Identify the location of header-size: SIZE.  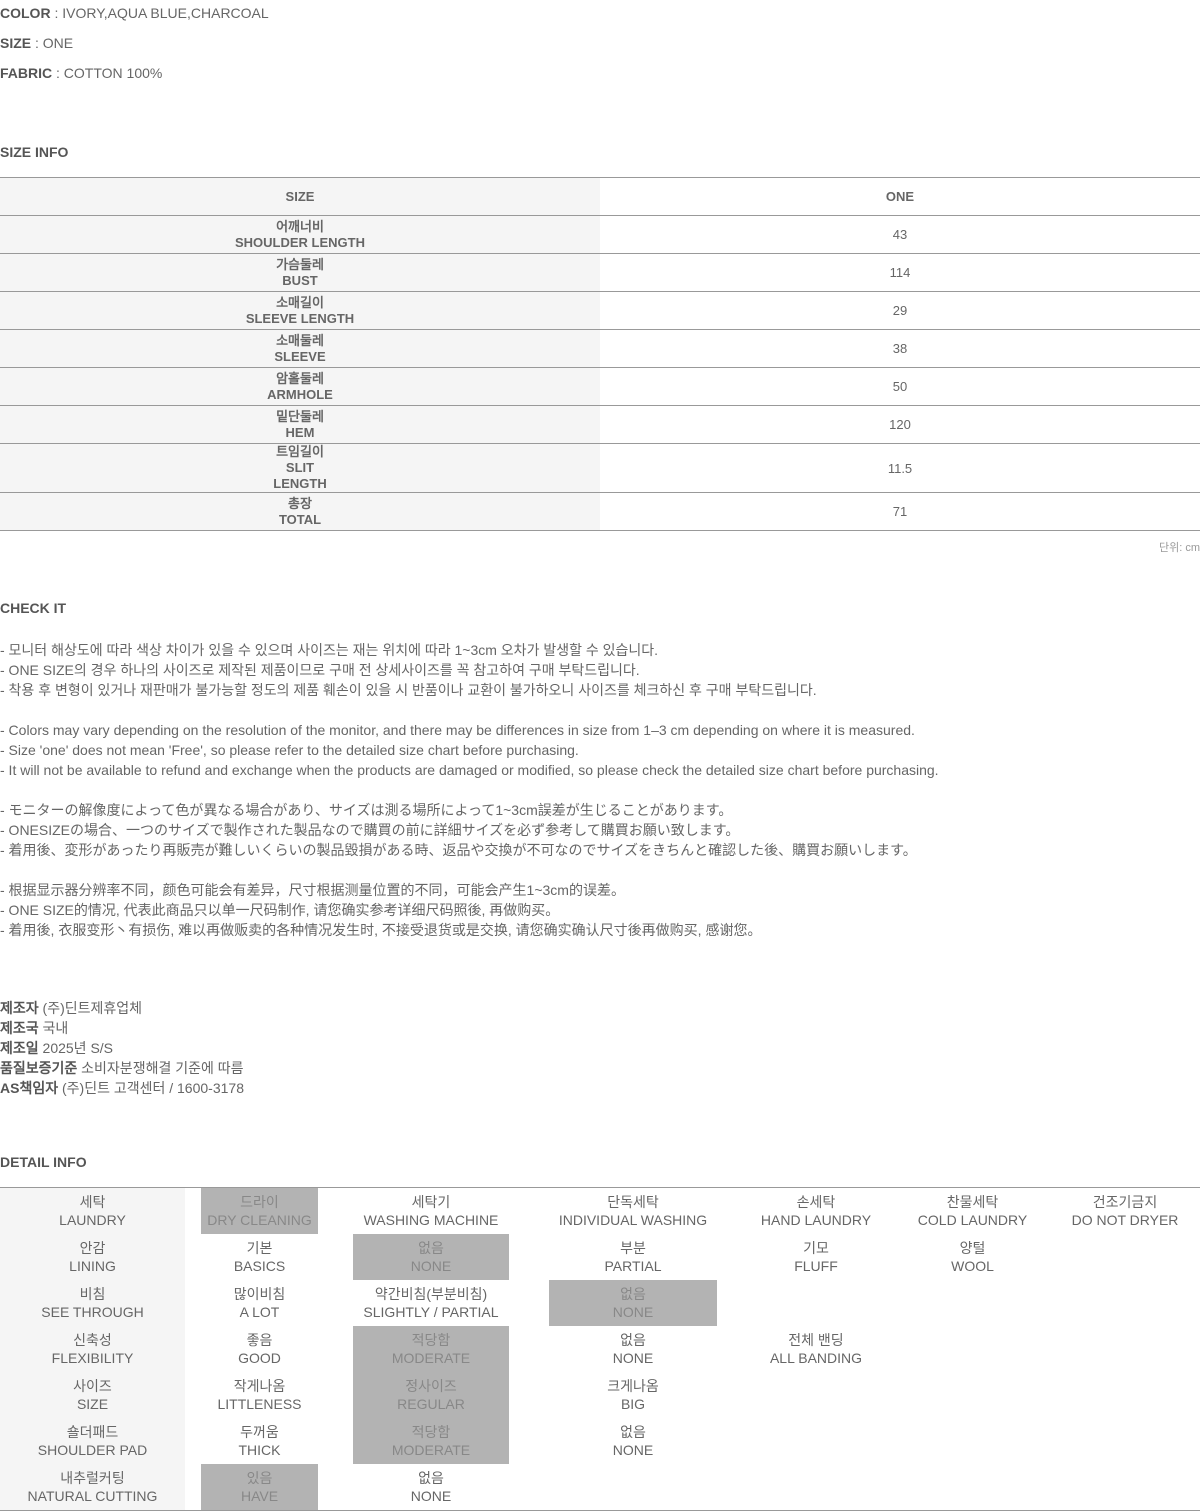
(300, 196).